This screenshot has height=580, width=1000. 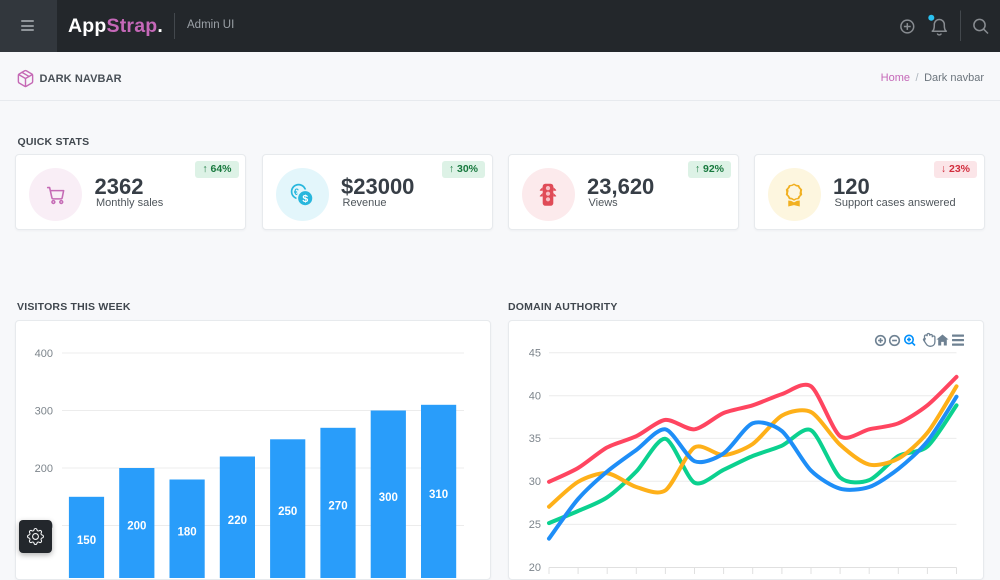 I want to click on svg-text: 310, so click(x=438, y=495).